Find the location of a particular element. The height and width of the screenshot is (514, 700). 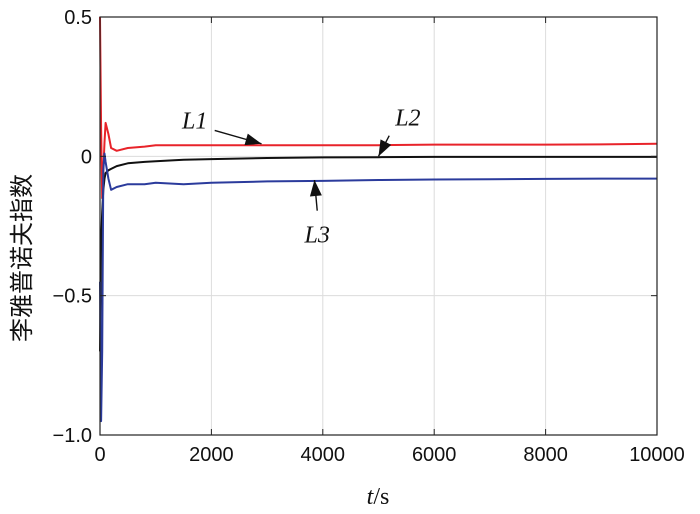

annotations: L1 L2 L3 is located at coordinates (301, 177).